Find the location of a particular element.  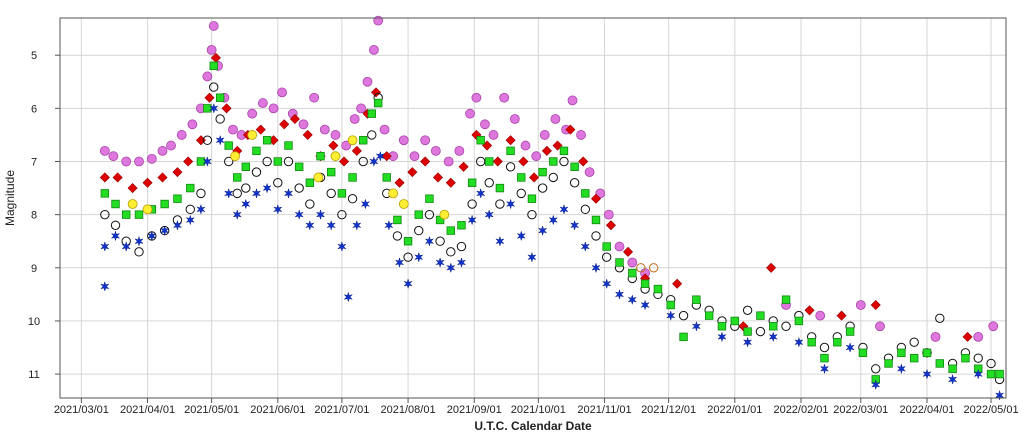

x-tick-label: 2022/04/01 is located at coordinates (926, 410).